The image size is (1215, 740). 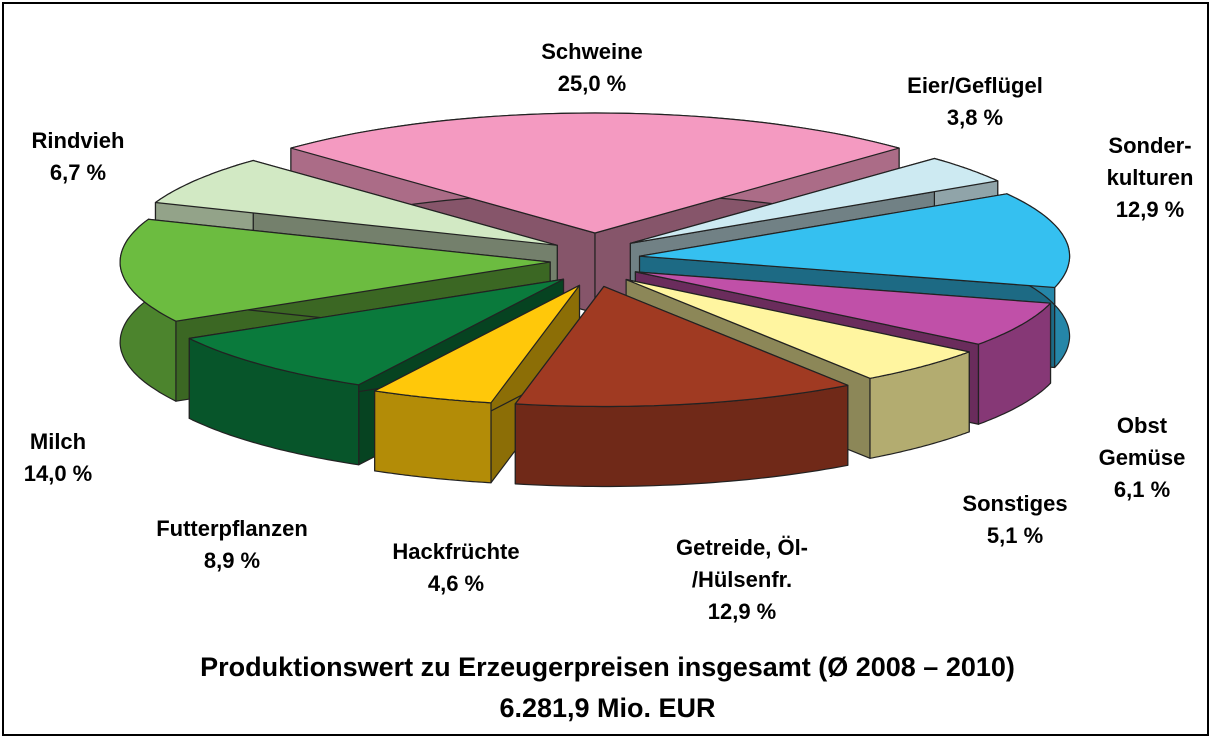 I want to click on category-label: Schweine, so click(x=592, y=51).